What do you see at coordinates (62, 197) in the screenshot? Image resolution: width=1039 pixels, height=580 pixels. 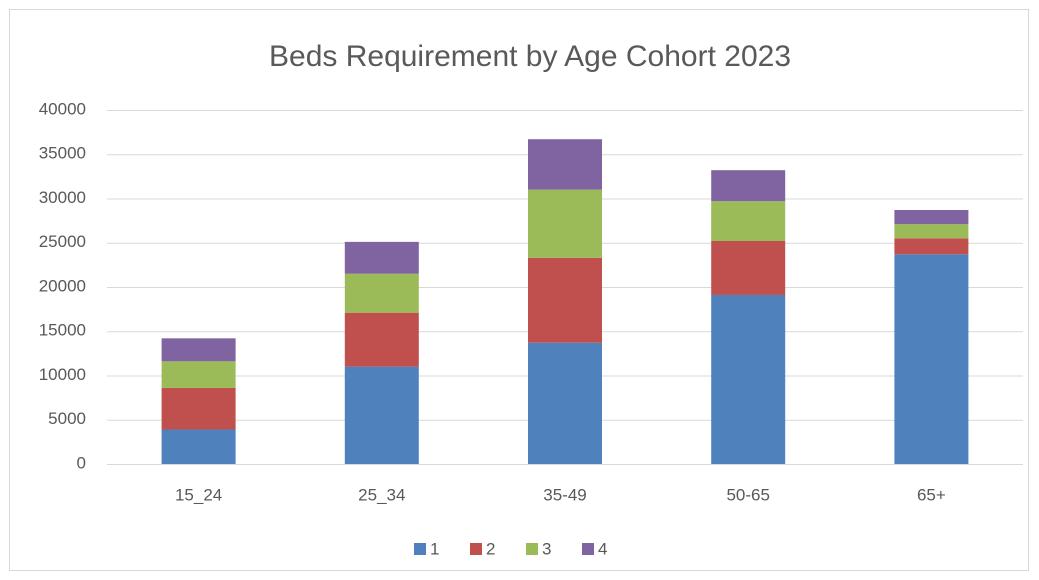 I see `y-tick-label: 30000` at bounding box center [62, 197].